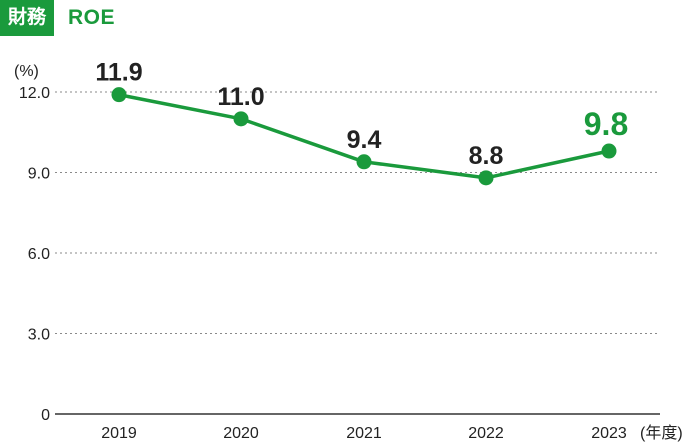 Image resolution: width=700 pixels, height=442 pixels. What do you see at coordinates (26, 71) in the screenshot?
I see `y-axis-unit-label: (%)` at bounding box center [26, 71].